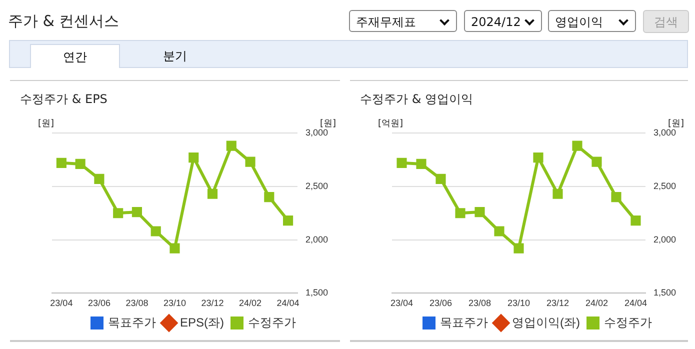  What do you see at coordinates (202, 322) in the screenshot?
I see `legend-label: EPS(좌)` at bounding box center [202, 322].